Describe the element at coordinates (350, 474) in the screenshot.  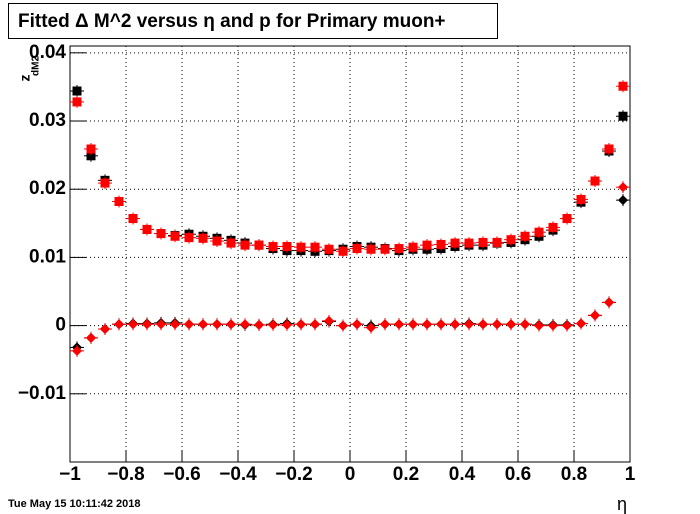
I see `x-tick-label: 0` at that location.